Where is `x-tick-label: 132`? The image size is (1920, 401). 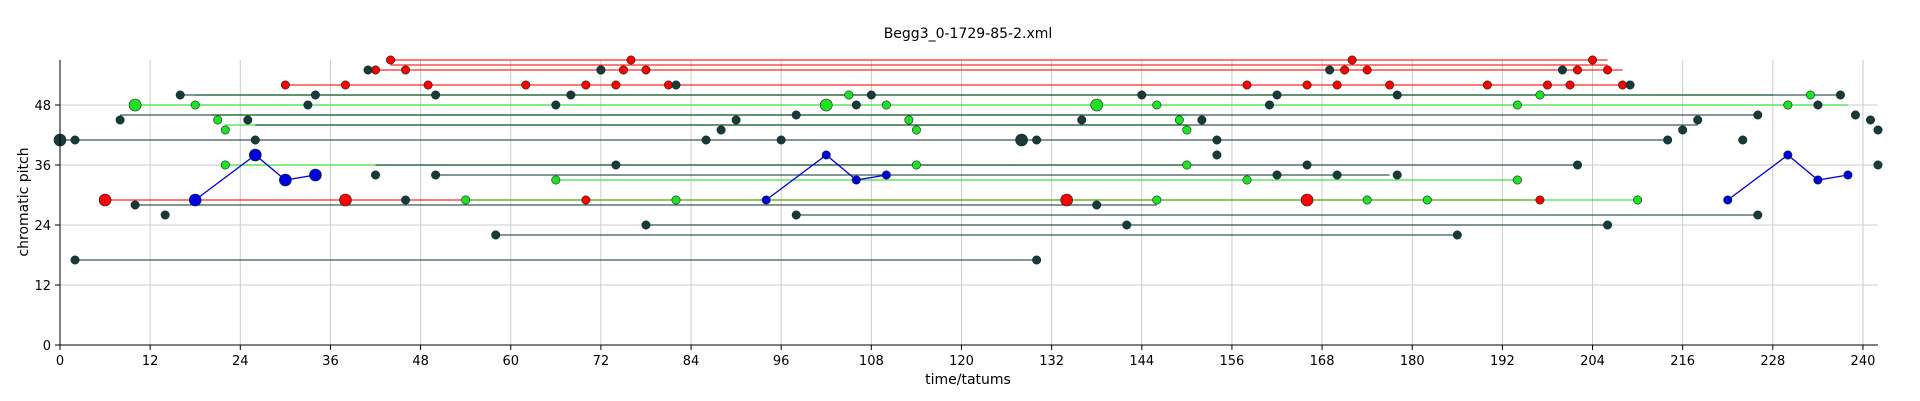 x-tick-label: 132 is located at coordinates (1051, 361).